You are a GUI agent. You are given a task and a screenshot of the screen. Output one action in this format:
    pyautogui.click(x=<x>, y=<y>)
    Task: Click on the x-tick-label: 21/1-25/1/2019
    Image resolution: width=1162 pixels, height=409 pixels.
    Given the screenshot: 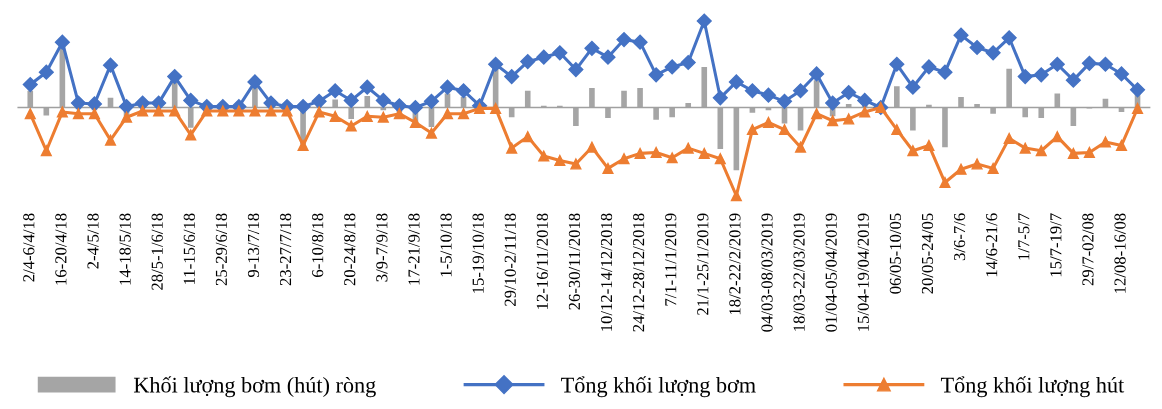 What is the action you would take?
    pyautogui.click(x=703, y=264)
    